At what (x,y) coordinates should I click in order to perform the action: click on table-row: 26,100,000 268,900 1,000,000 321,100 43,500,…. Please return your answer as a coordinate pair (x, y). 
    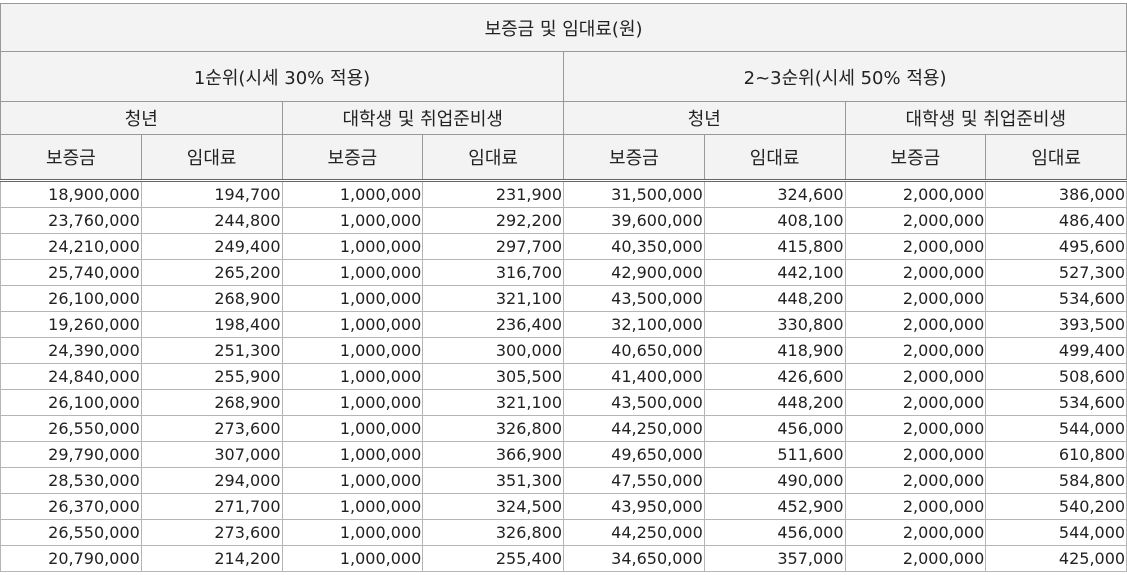
    Looking at the image, I should click on (563, 298).